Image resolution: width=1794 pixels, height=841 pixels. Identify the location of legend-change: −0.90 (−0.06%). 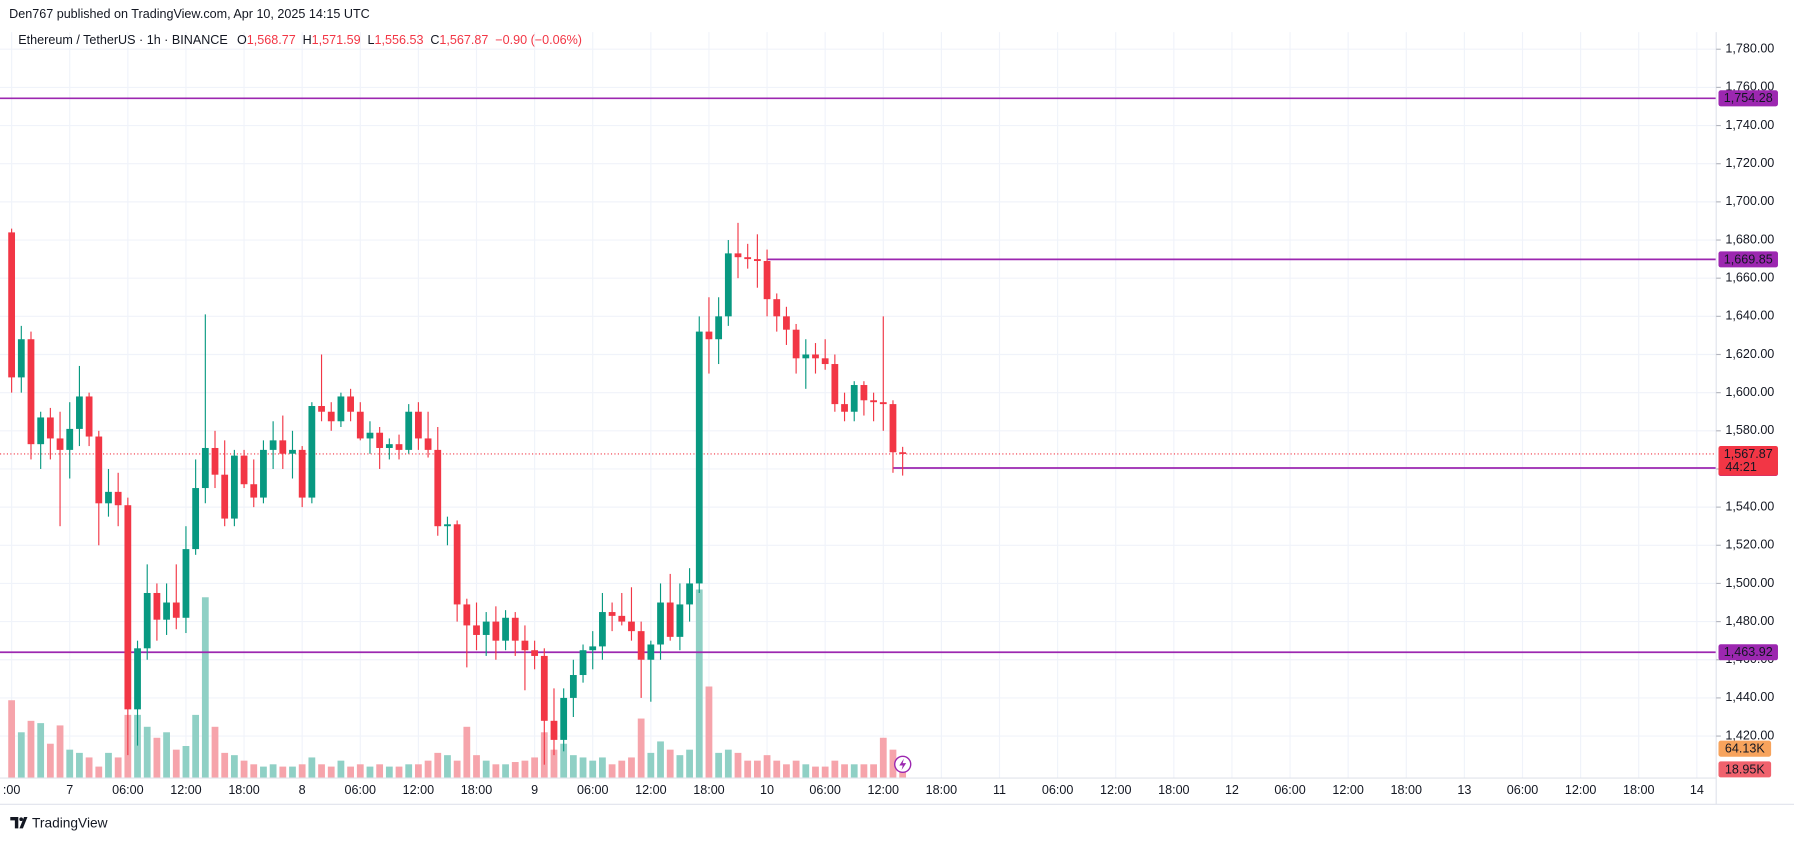
(538, 41).